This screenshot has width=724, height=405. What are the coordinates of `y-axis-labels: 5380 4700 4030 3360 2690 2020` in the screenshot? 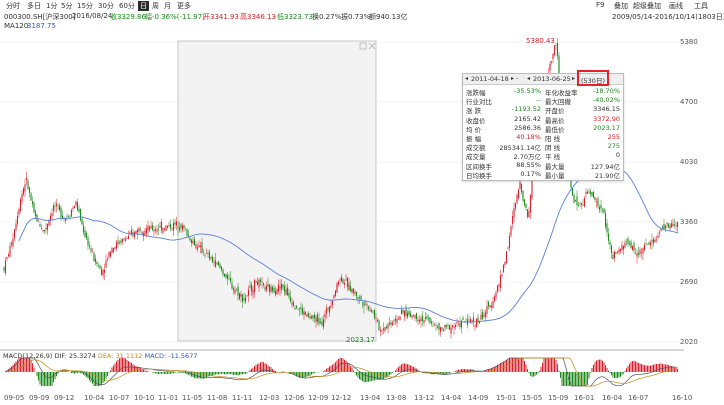 It's located at (689, 192).